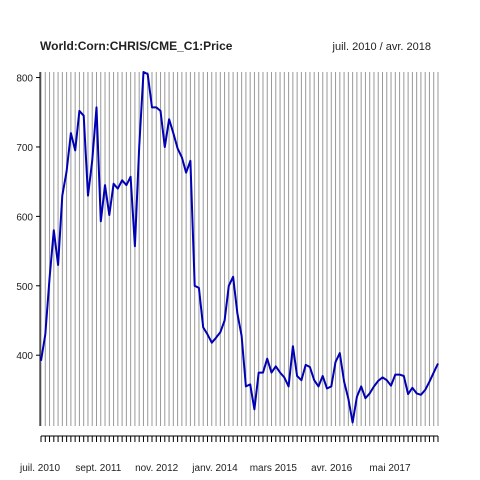 Image resolution: width=480 pixels, height=480 pixels. Describe the element at coordinates (239, 438) in the screenshot. I see `x-axis-ticks` at that location.